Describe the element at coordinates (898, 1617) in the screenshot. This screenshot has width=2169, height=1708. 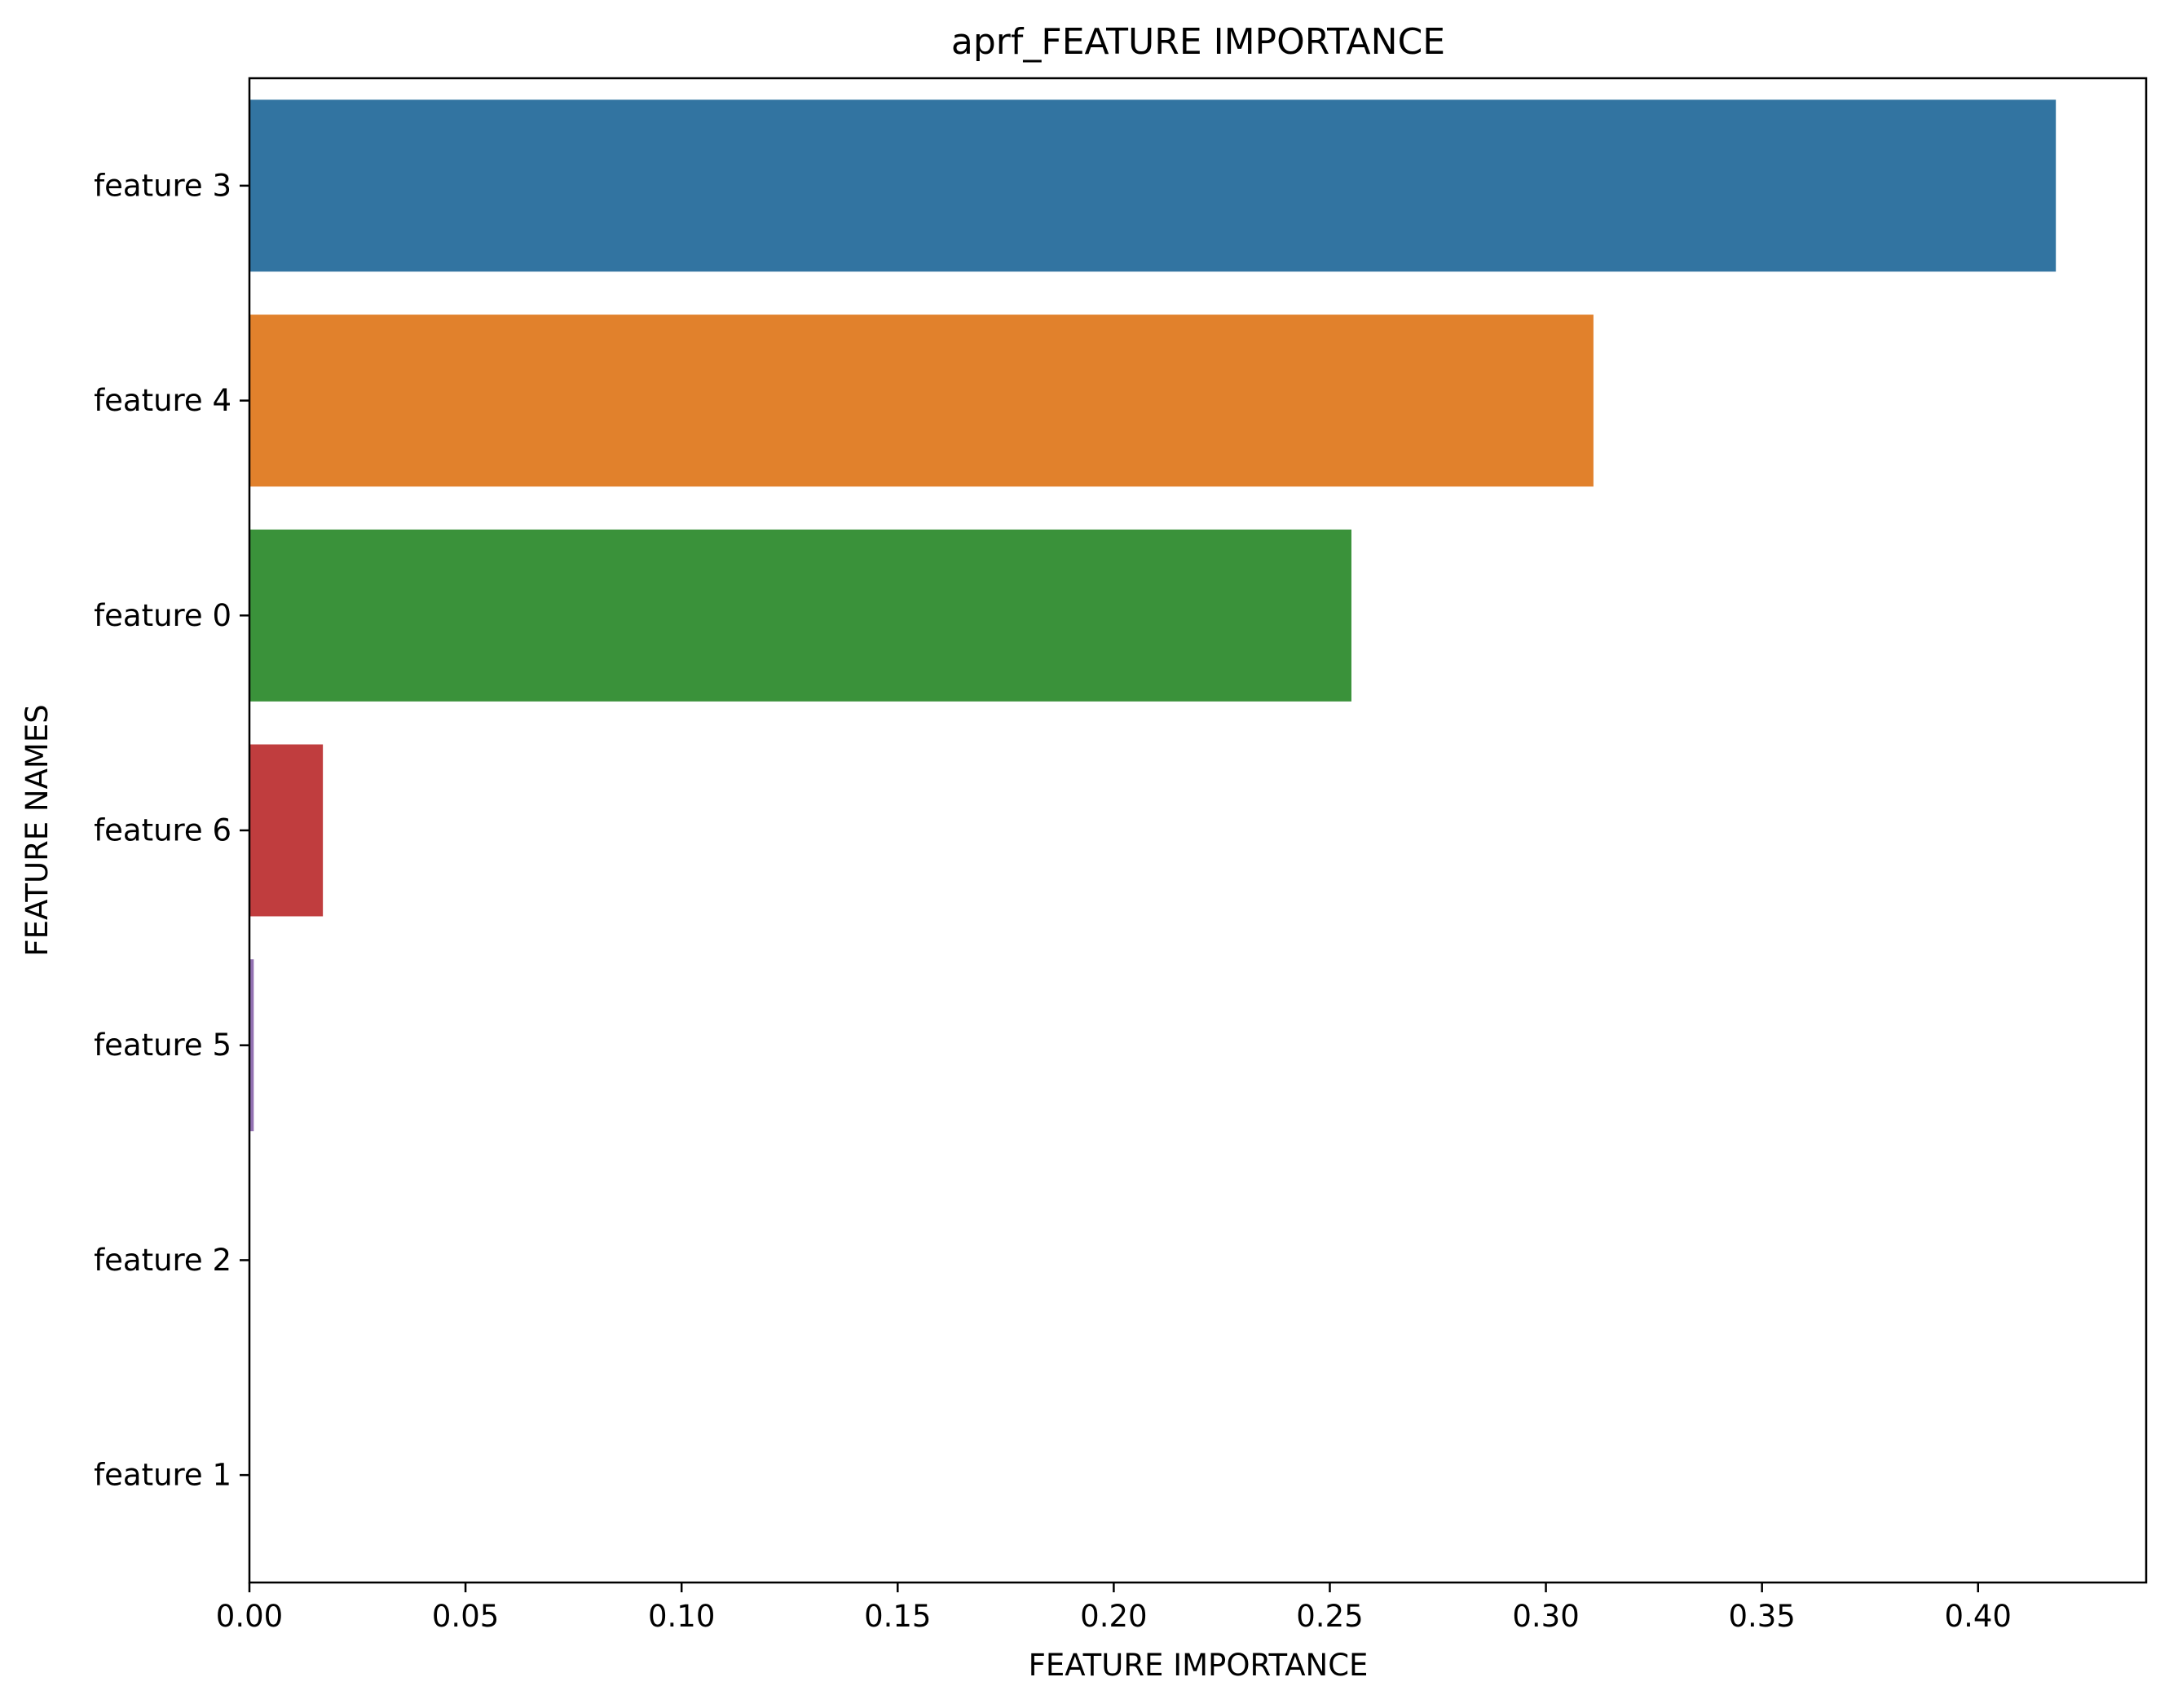
I see `x-tick-label: 0.15` at that location.